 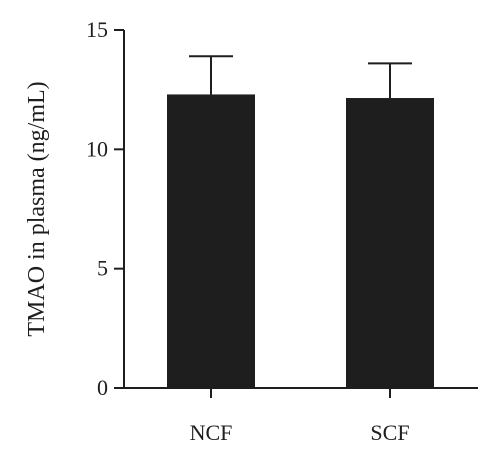 I want to click on y-tick-label: 0, so click(x=102, y=387).